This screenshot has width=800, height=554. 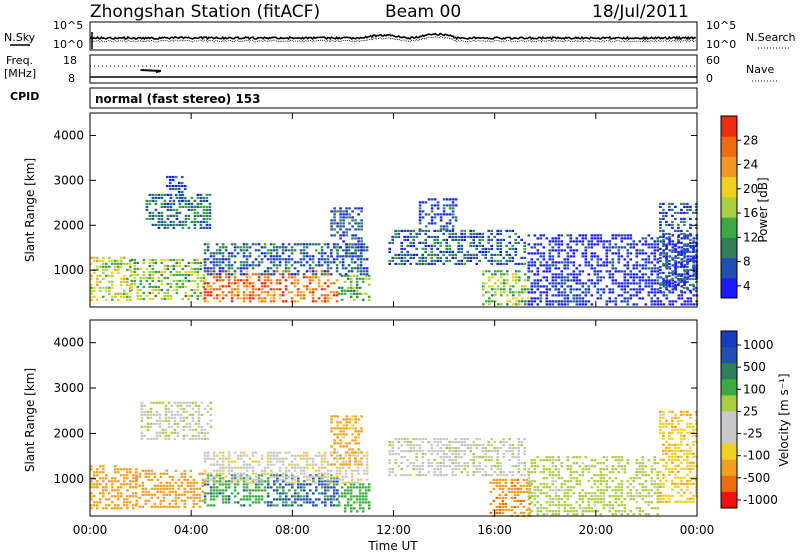 I want to click on noise-tick-top-left: 10^5, so click(x=68, y=25).